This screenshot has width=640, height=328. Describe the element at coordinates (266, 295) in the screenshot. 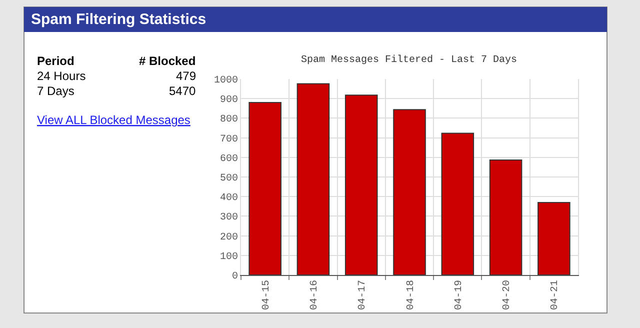

I see `x-tick-label: 04-15` at that location.